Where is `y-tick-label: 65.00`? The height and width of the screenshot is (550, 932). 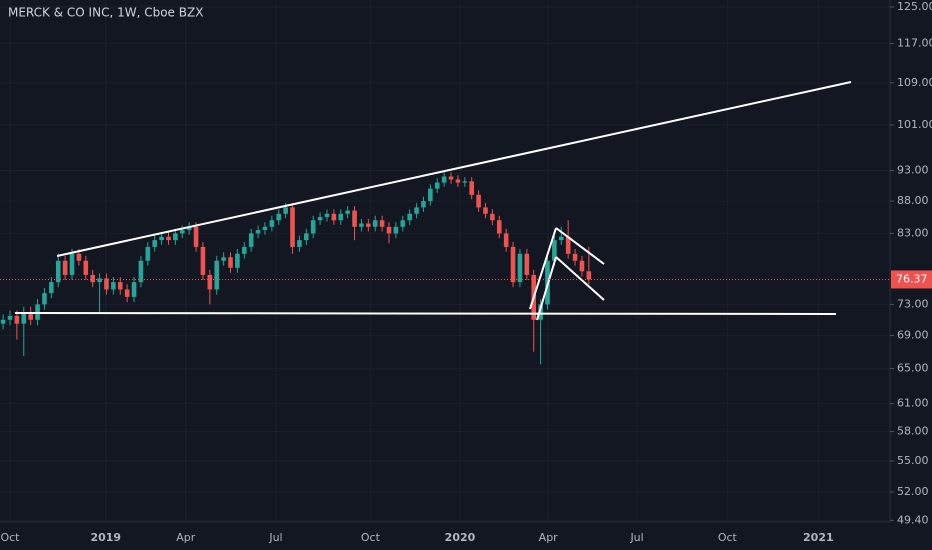
y-tick-label: 65.00 is located at coordinates (913, 368).